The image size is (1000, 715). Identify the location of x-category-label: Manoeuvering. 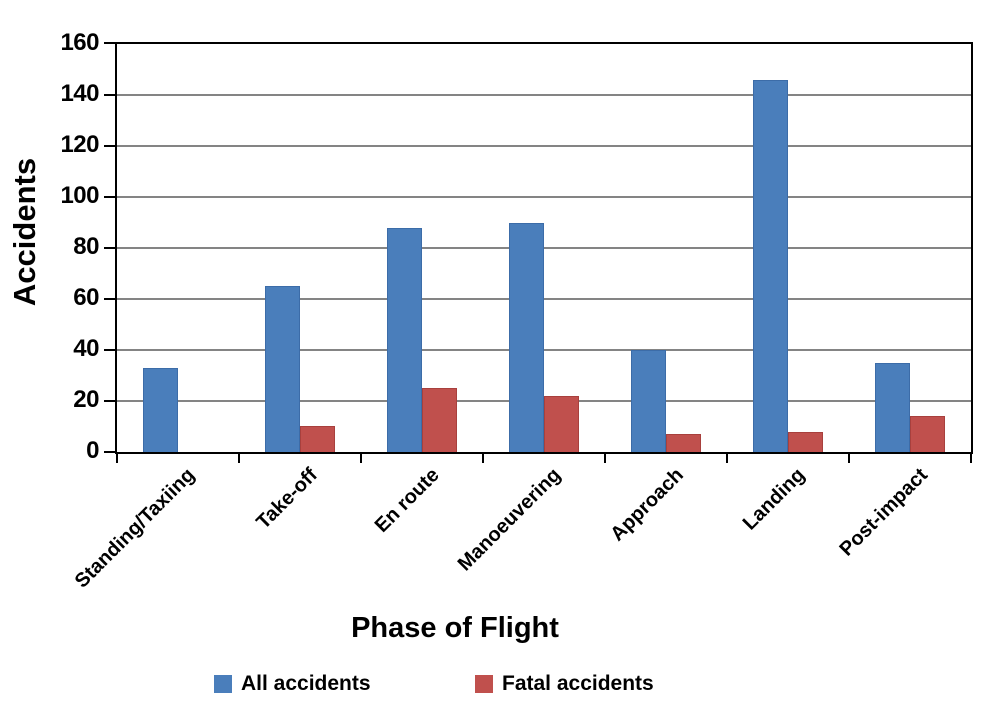
(510, 520).